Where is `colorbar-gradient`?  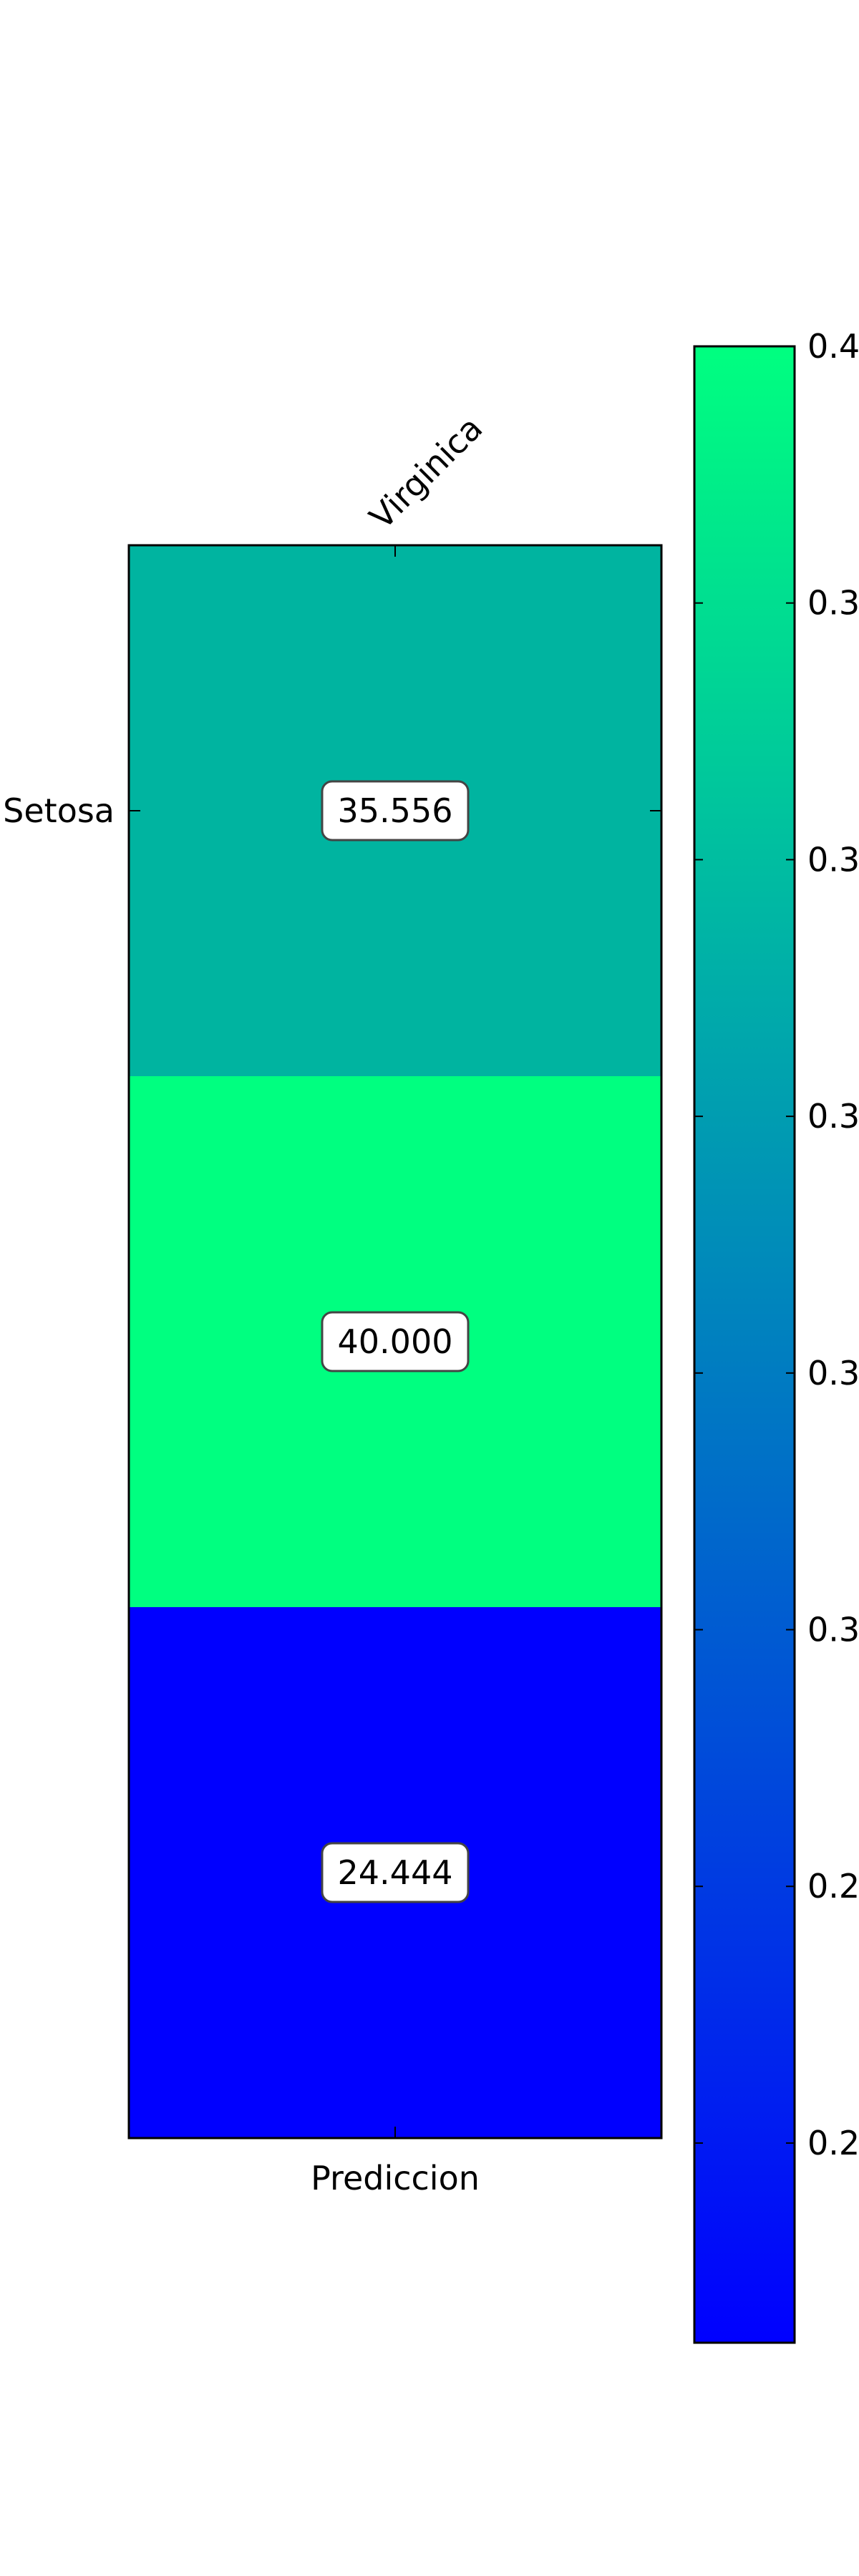
colorbar-gradient is located at coordinates (744, 1344).